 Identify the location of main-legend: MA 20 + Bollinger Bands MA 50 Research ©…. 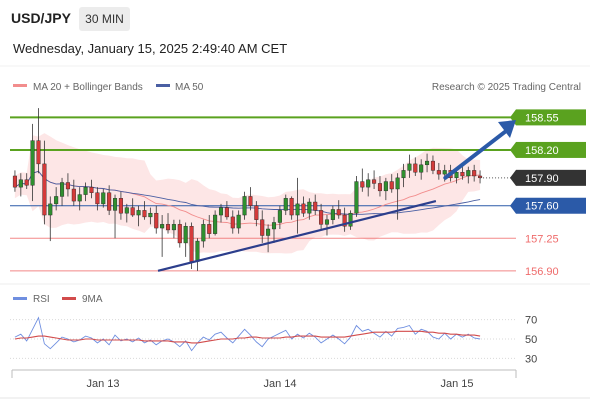
(297, 87).